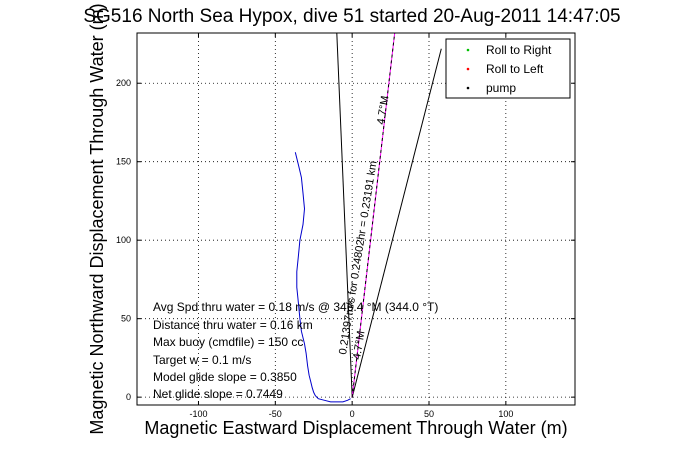  Describe the element at coordinates (233, 325) in the screenshot. I see `stats-annotation: Distance thru water = 0.16 km` at that location.